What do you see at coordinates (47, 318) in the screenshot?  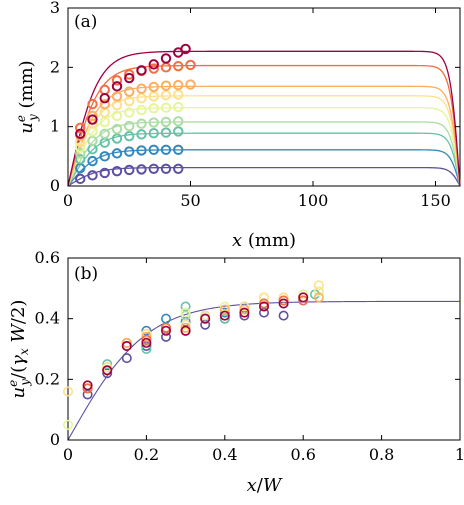 I see `panel-b-ytick-label: 0.4` at bounding box center [47, 318].